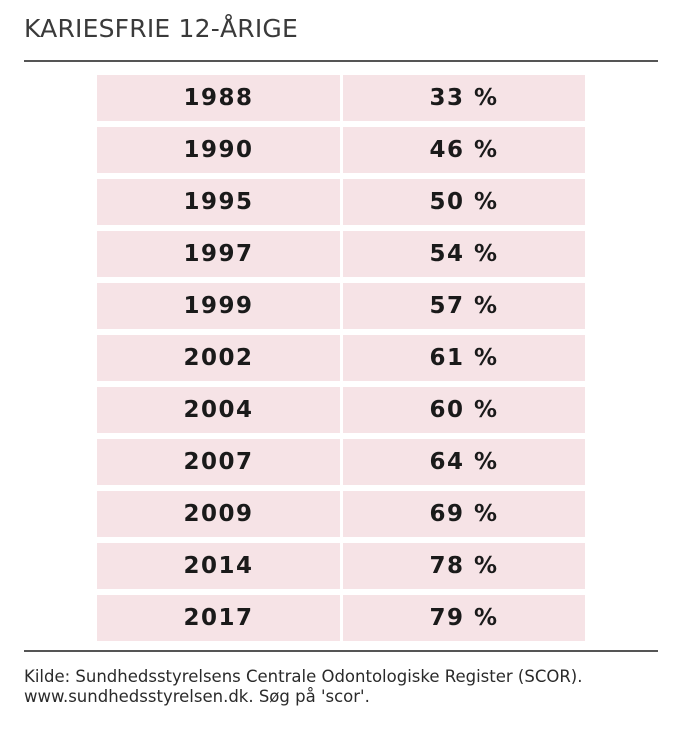 The height and width of the screenshot is (733, 676). Describe the element at coordinates (464, 202) in the screenshot. I see `percentage-cell: 50 %` at that location.